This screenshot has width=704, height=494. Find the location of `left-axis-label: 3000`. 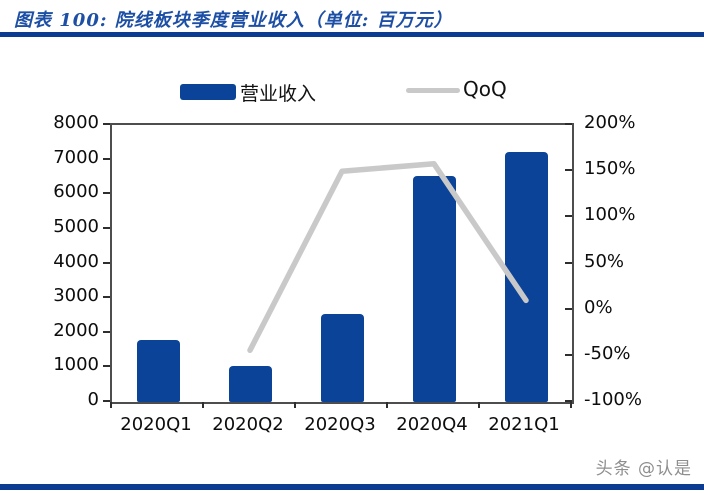

left-axis-label: 3000 is located at coordinates (76, 296).